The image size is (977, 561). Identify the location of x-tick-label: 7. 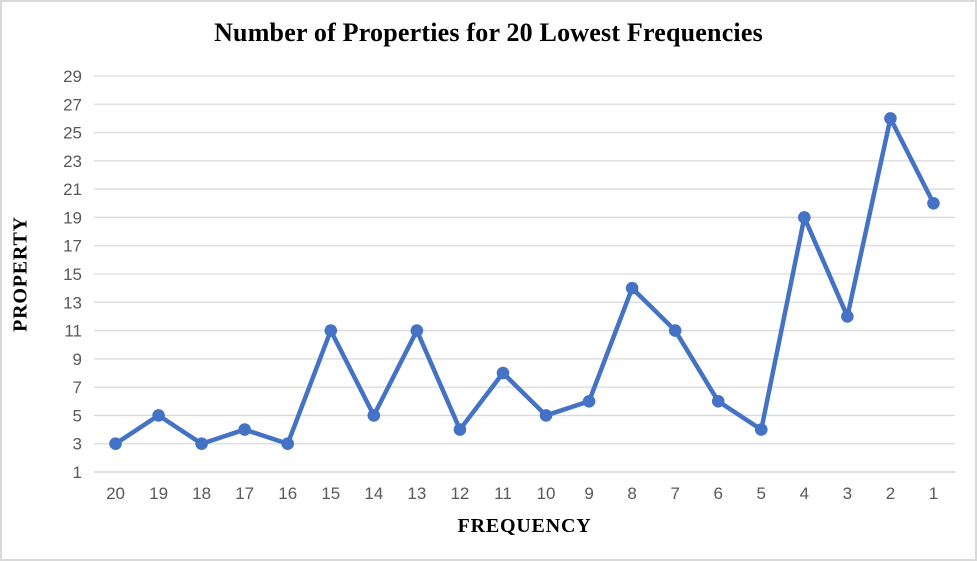
(674, 493).